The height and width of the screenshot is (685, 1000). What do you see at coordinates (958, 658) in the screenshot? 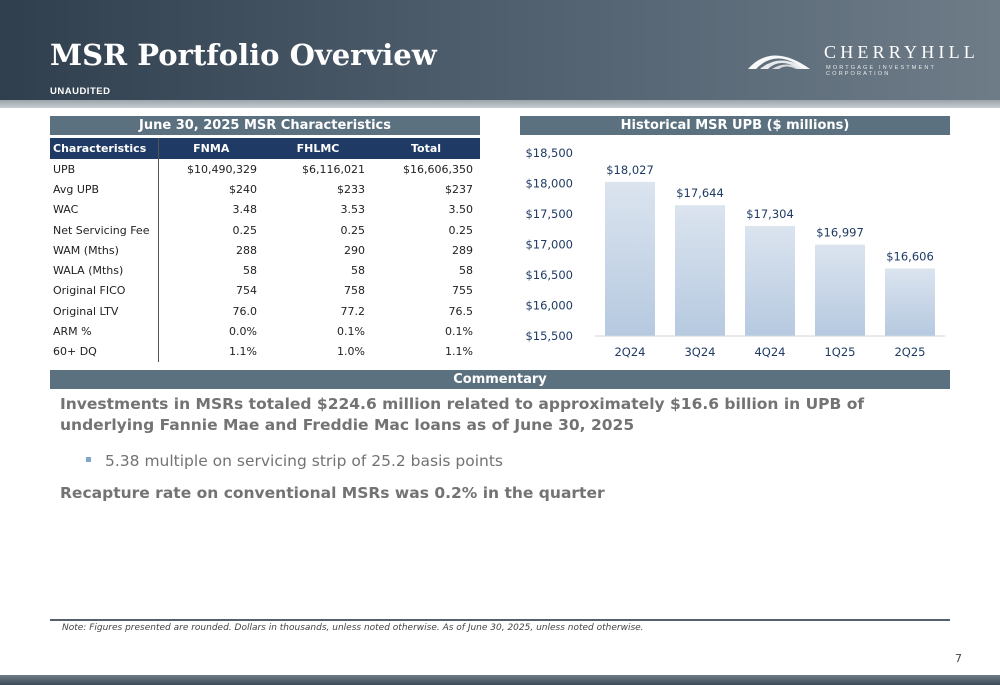
I see `page-number: 7` at bounding box center [958, 658].